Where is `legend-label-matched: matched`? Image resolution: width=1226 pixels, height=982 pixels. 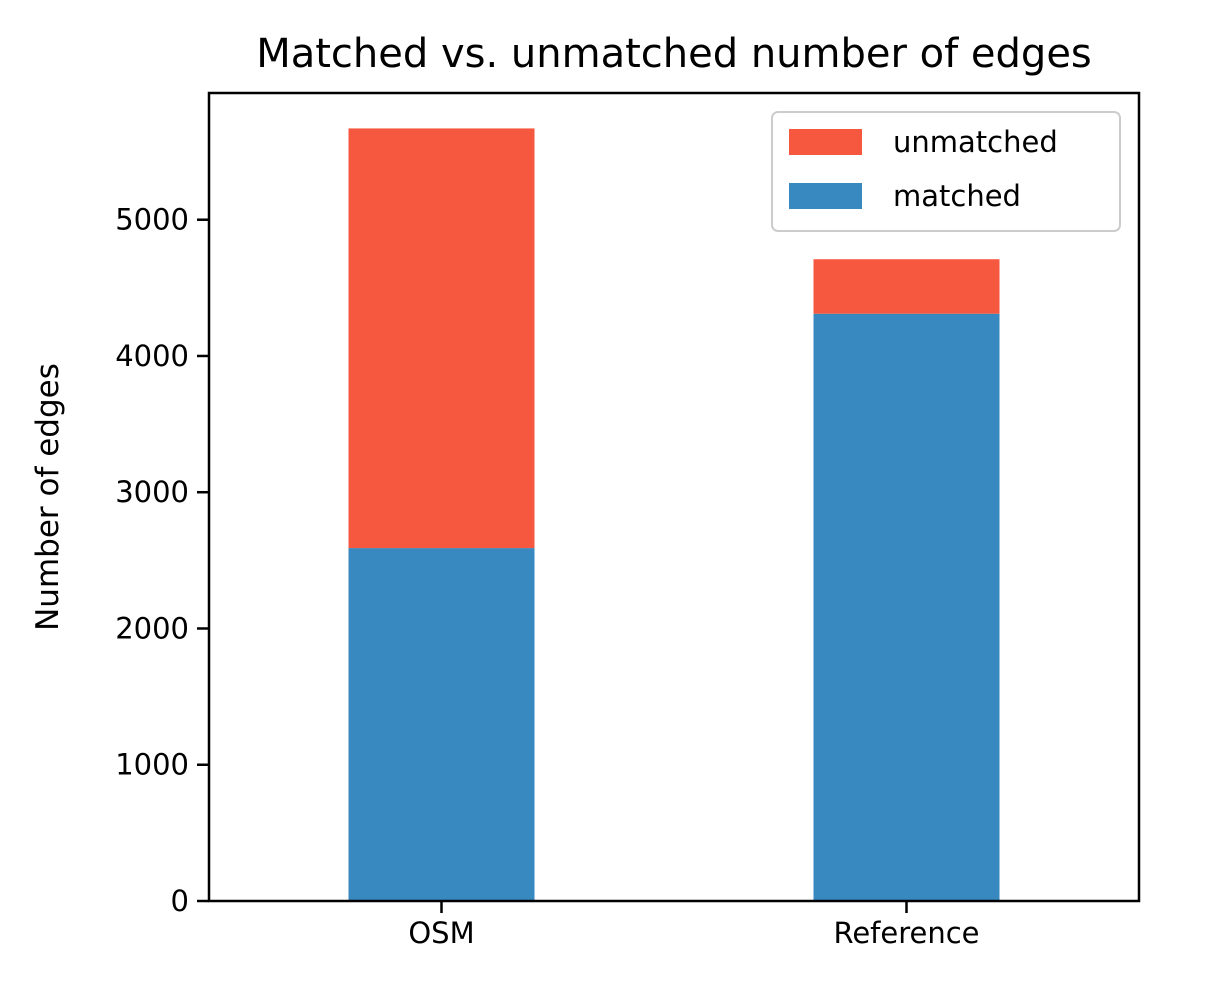 legend-label-matched: matched is located at coordinates (957, 196).